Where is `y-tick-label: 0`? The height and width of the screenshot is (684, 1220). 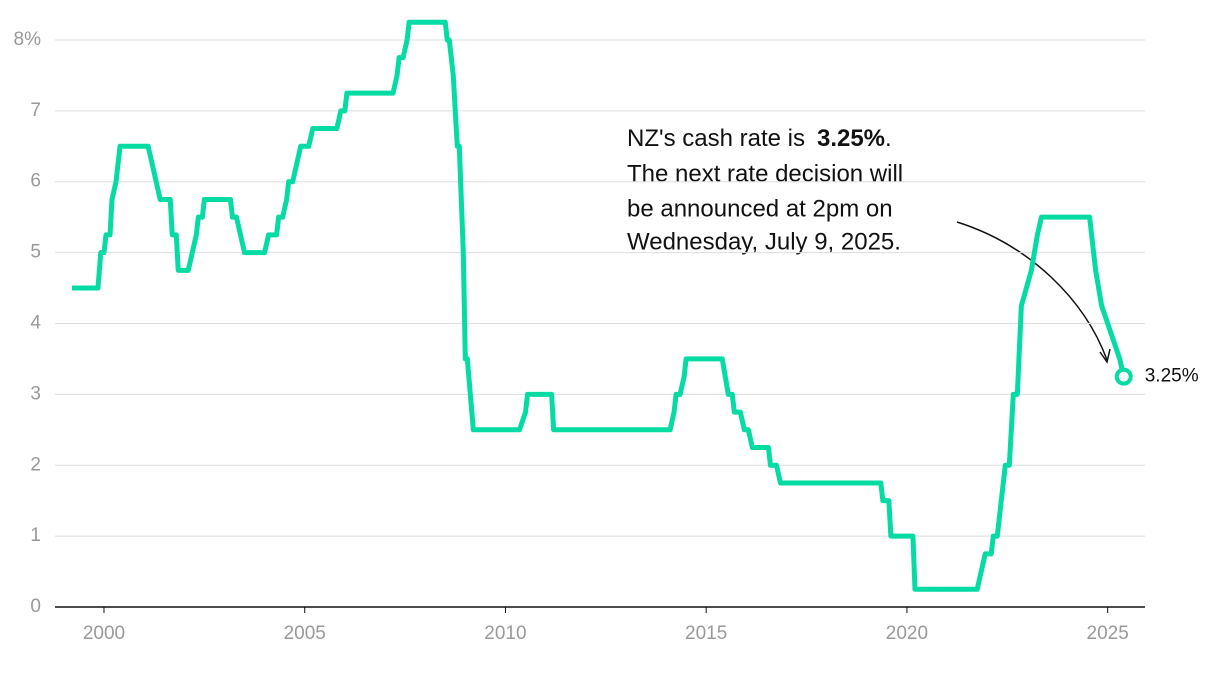
y-tick-label: 0 is located at coordinates (35, 606).